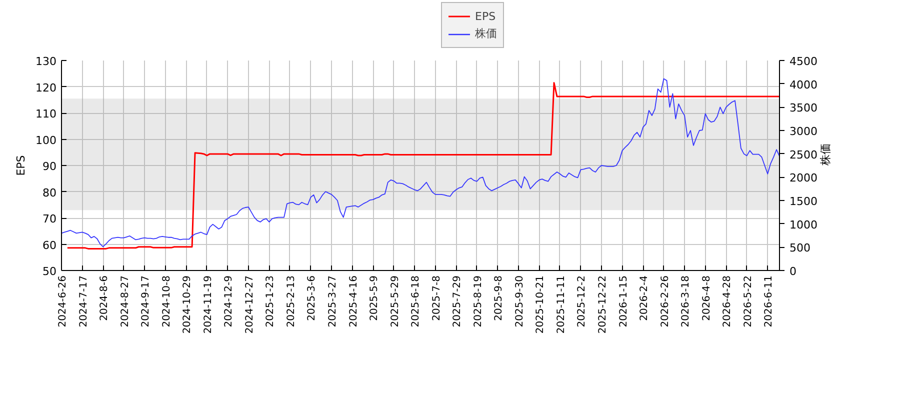  I want to click on y-tick-label: 70, so click(49, 219).